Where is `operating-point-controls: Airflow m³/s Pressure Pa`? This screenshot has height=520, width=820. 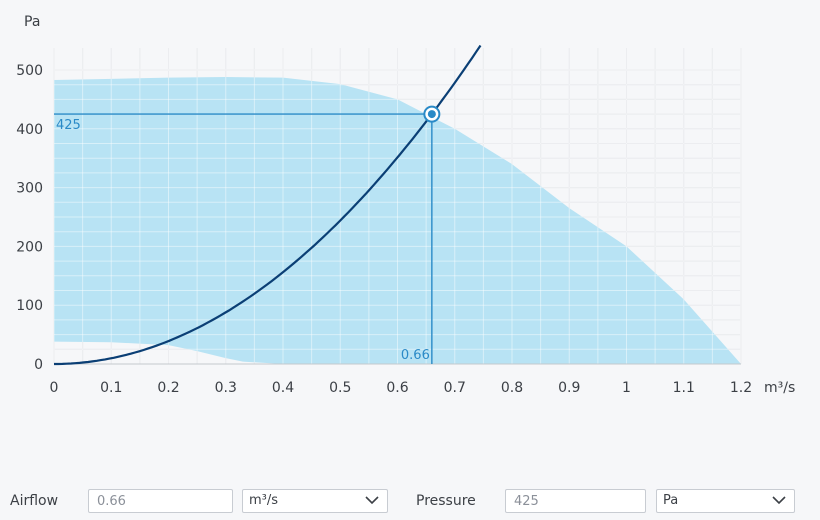
operating-point-controls: Airflow m³/s Pressure Pa is located at coordinates (410, 502).